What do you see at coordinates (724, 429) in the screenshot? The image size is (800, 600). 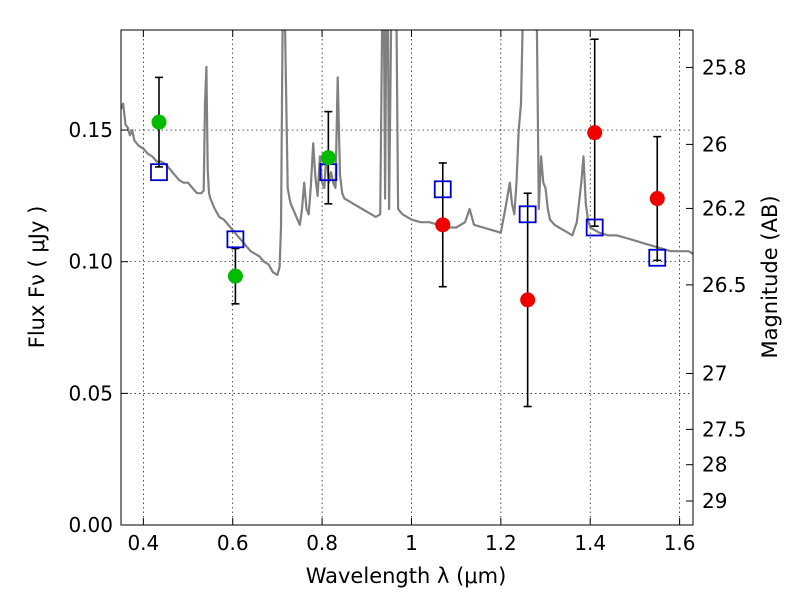 I see `magnitude-tick-label: 27.5` at bounding box center [724, 429].